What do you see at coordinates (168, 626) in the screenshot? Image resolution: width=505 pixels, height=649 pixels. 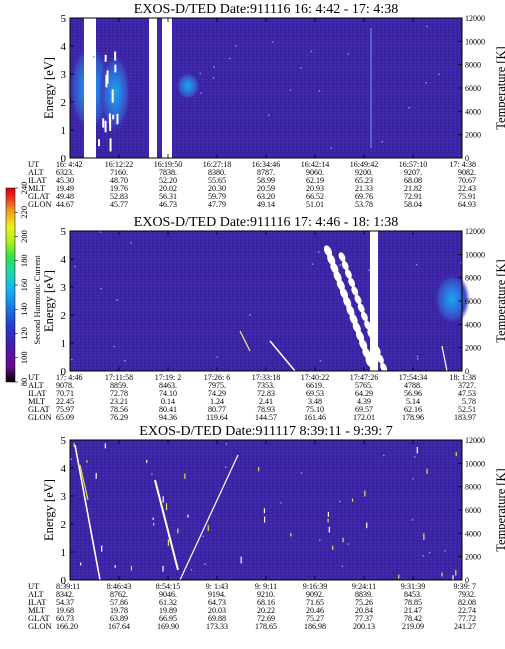 I see `ephemeris-value: 169.90` at bounding box center [168, 626].